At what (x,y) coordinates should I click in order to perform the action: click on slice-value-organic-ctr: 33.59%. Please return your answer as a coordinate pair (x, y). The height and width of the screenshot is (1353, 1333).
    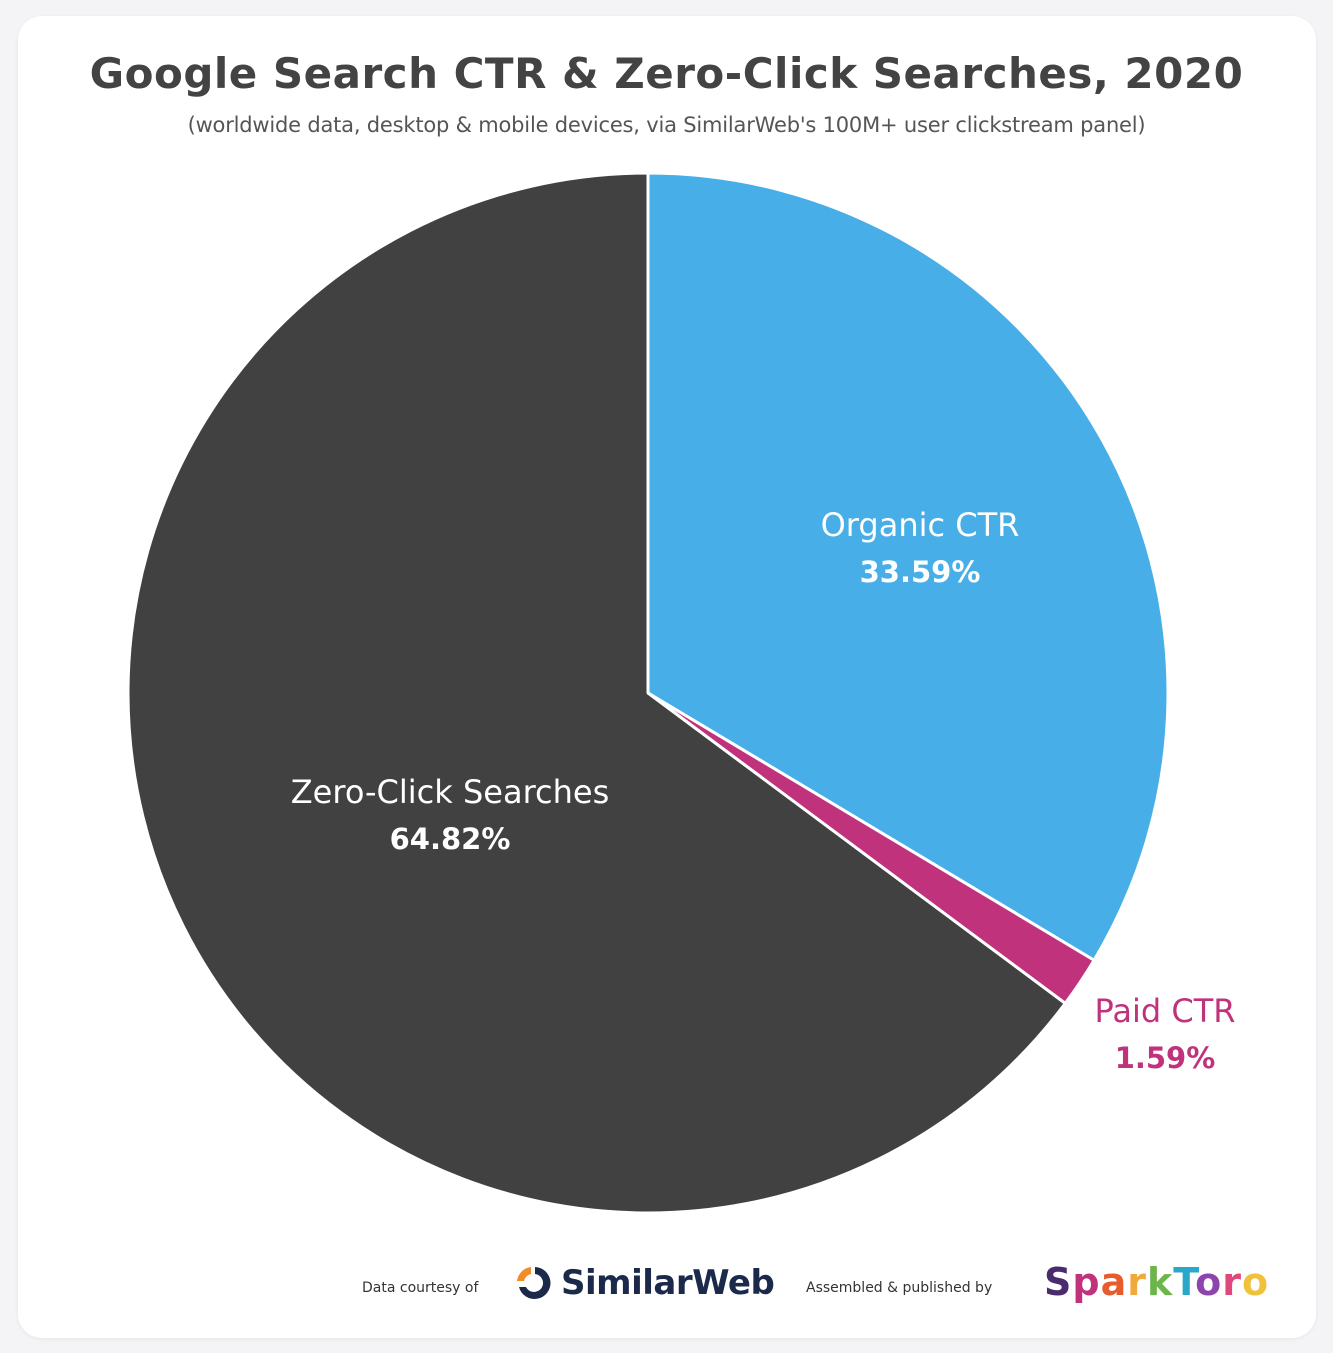
    Looking at the image, I should click on (920, 572).